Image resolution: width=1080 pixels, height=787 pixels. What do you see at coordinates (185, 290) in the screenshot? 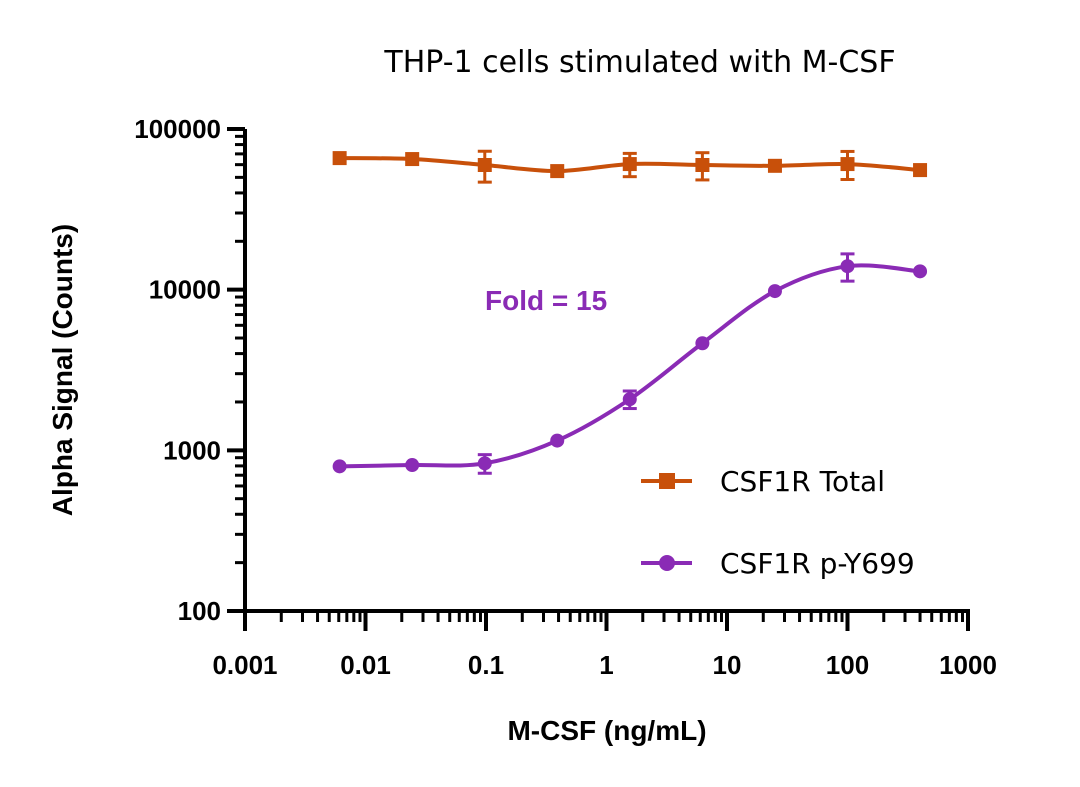
I see `y-tick-label: 10000` at bounding box center [185, 290].